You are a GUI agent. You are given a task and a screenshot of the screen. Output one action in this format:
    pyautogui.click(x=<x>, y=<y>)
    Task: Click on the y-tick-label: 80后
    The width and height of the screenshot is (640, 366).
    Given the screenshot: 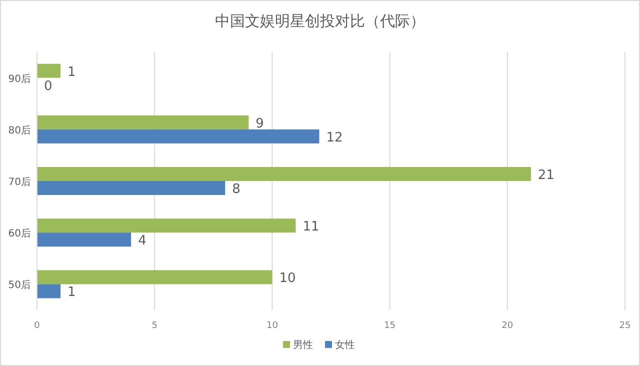 What is the action you would take?
    pyautogui.click(x=19, y=130)
    